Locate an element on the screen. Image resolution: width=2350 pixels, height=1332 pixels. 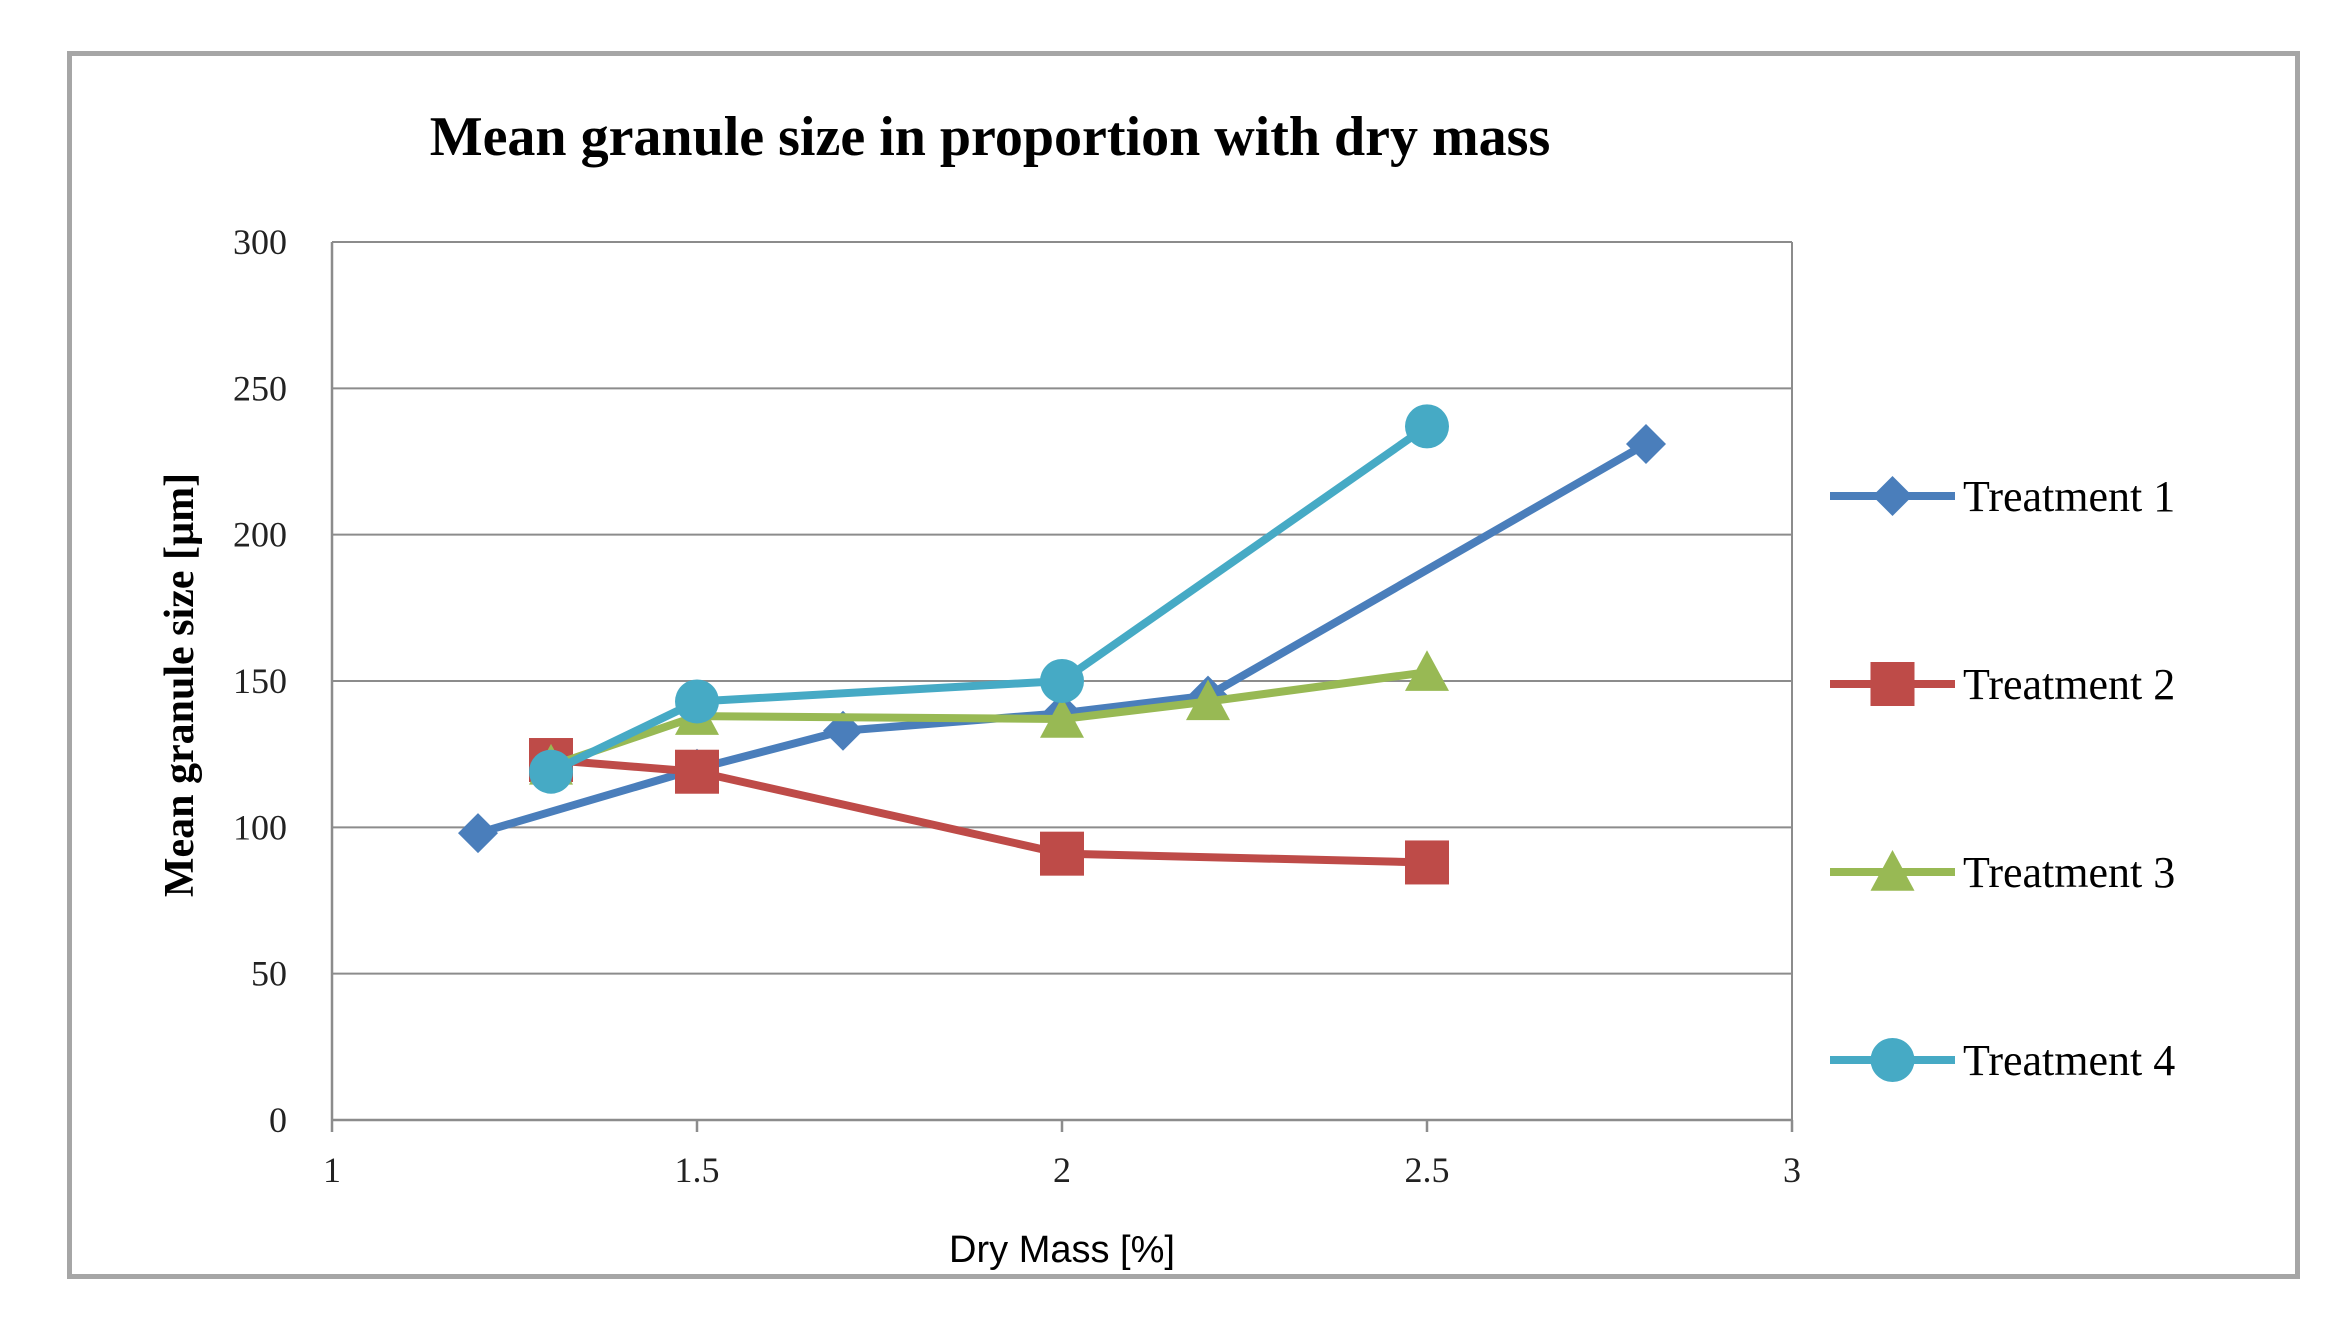
x-tick-label: 2 is located at coordinates (1062, 1170).